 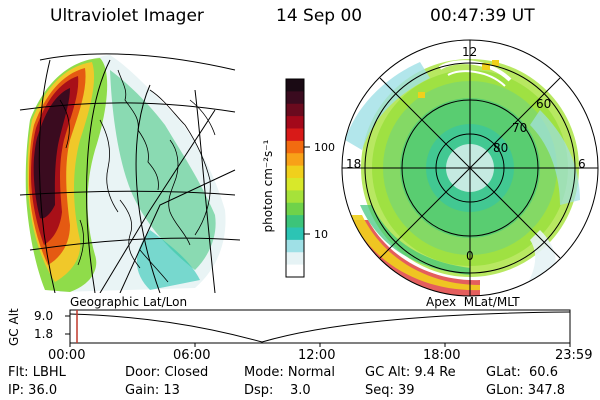 What do you see at coordinates (67, 355) in the screenshot?
I see `timeline-x-tick-0: 00:00` at bounding box center [67, 355].